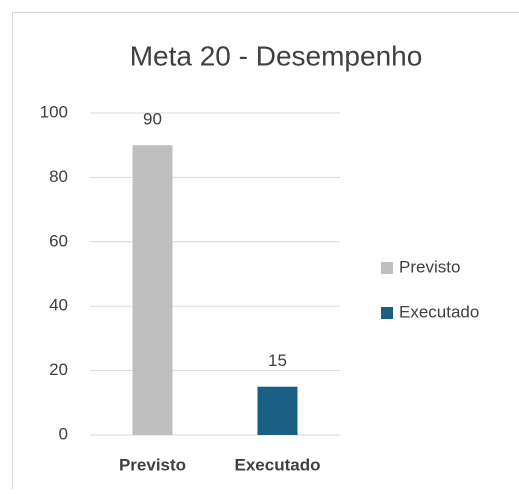  I want to click on y-tick-label: 20, so click(58, 369).